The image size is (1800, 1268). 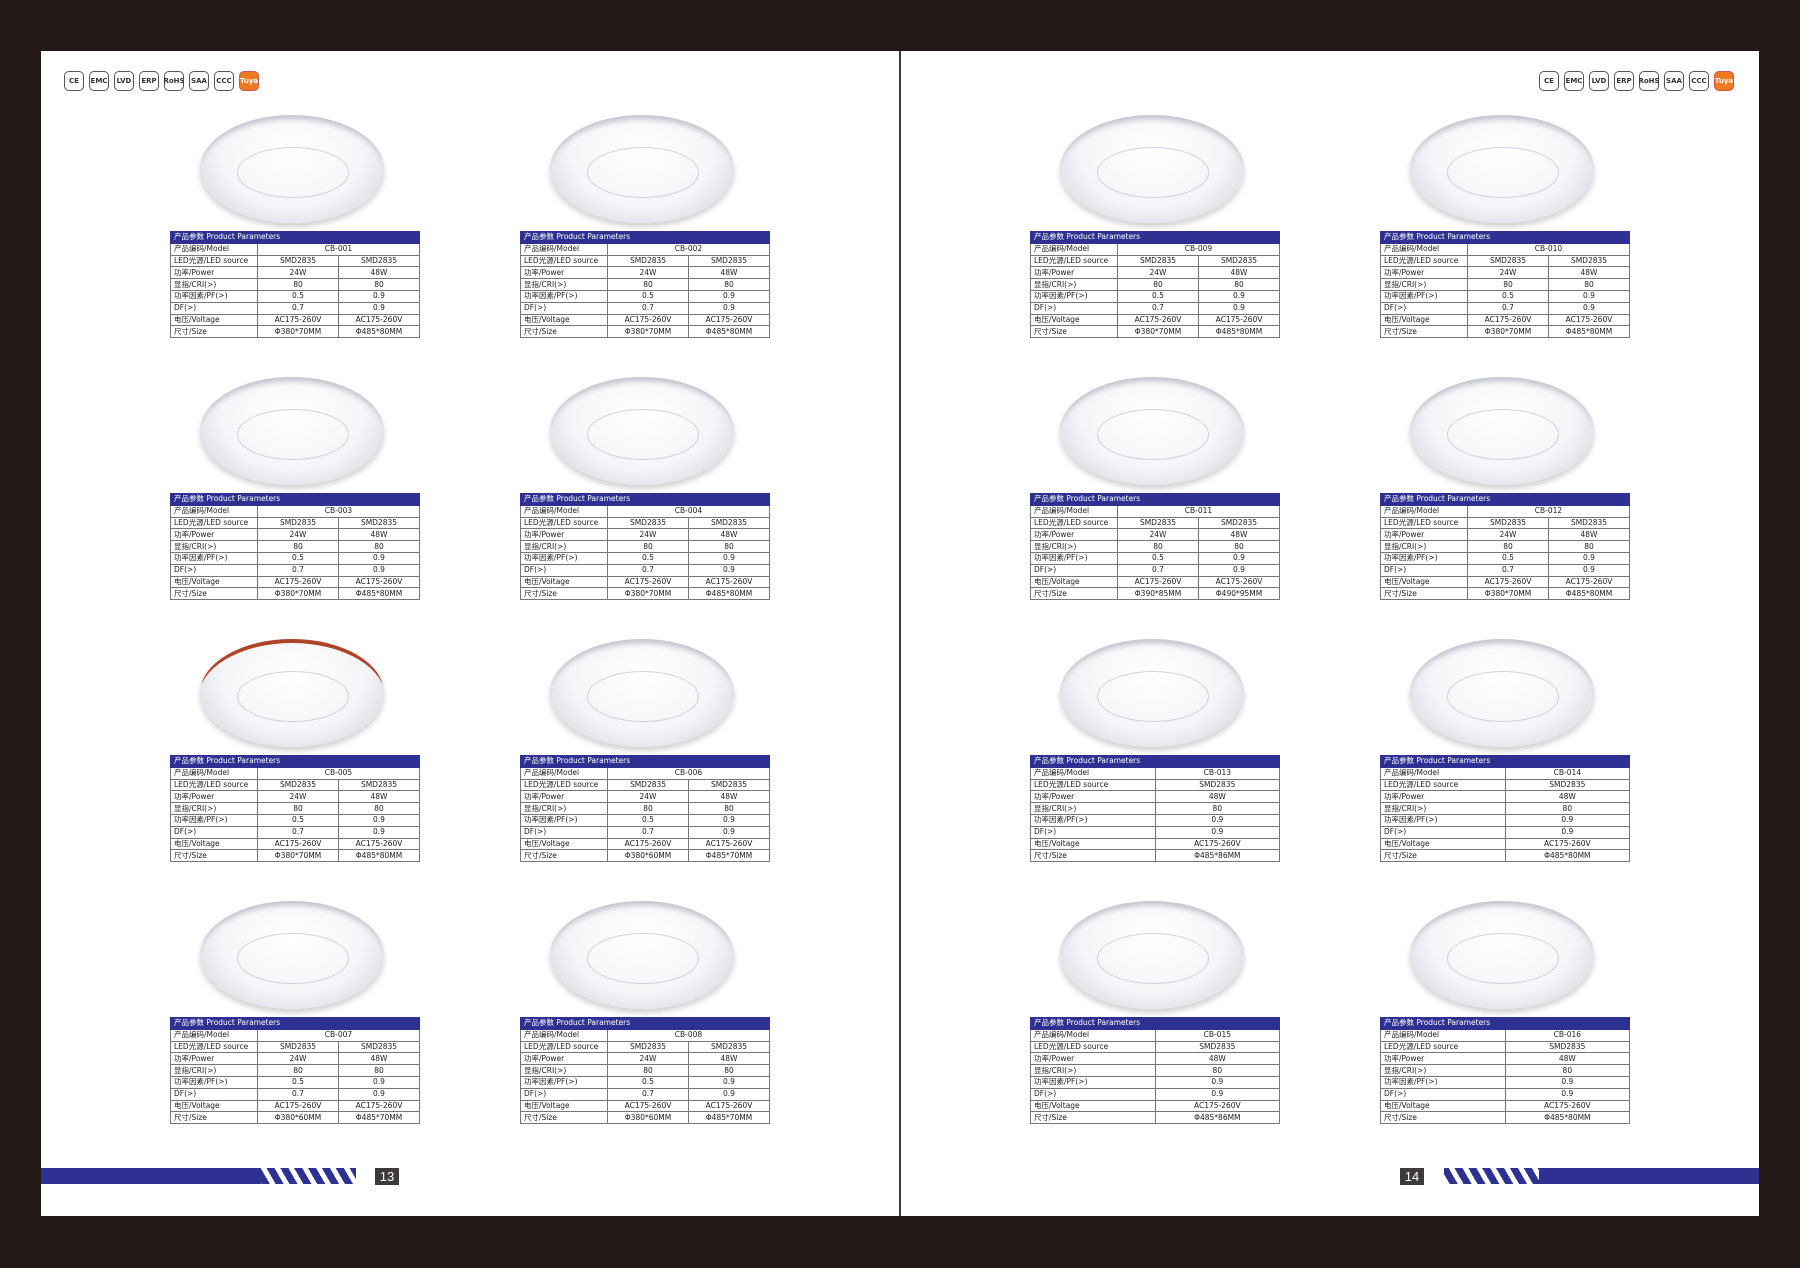 I want to click on model-value: CB-011, so click(x=1198, y=511).